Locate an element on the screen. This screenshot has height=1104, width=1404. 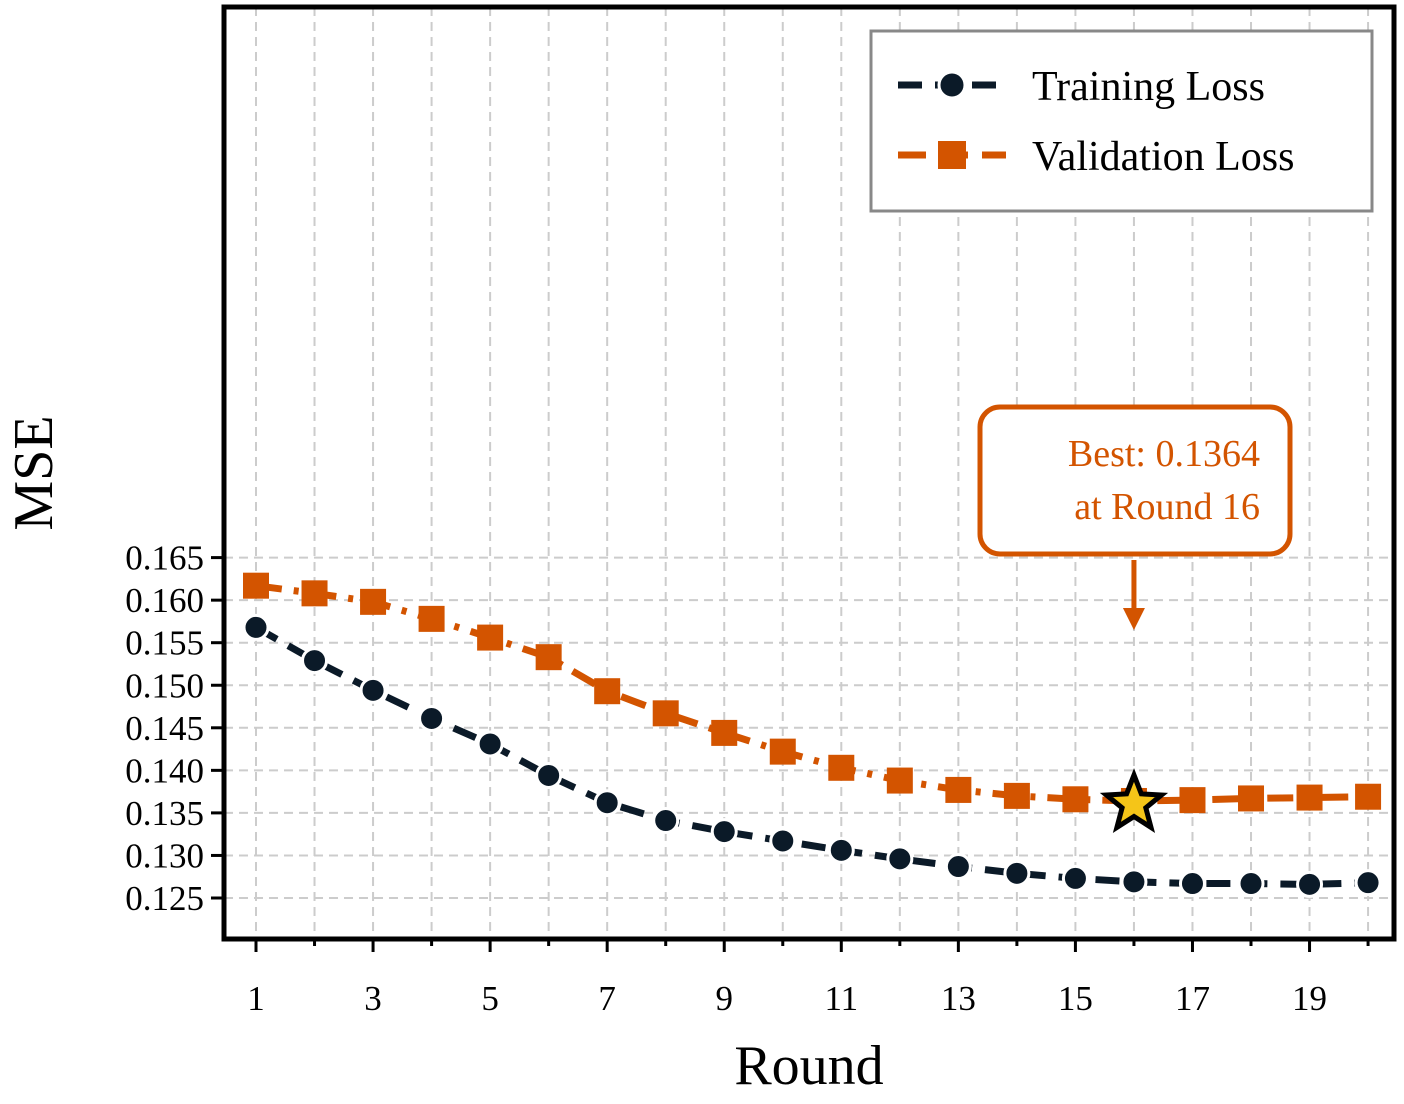
annotation-arrowhead is located at coordinates (1133, 619).